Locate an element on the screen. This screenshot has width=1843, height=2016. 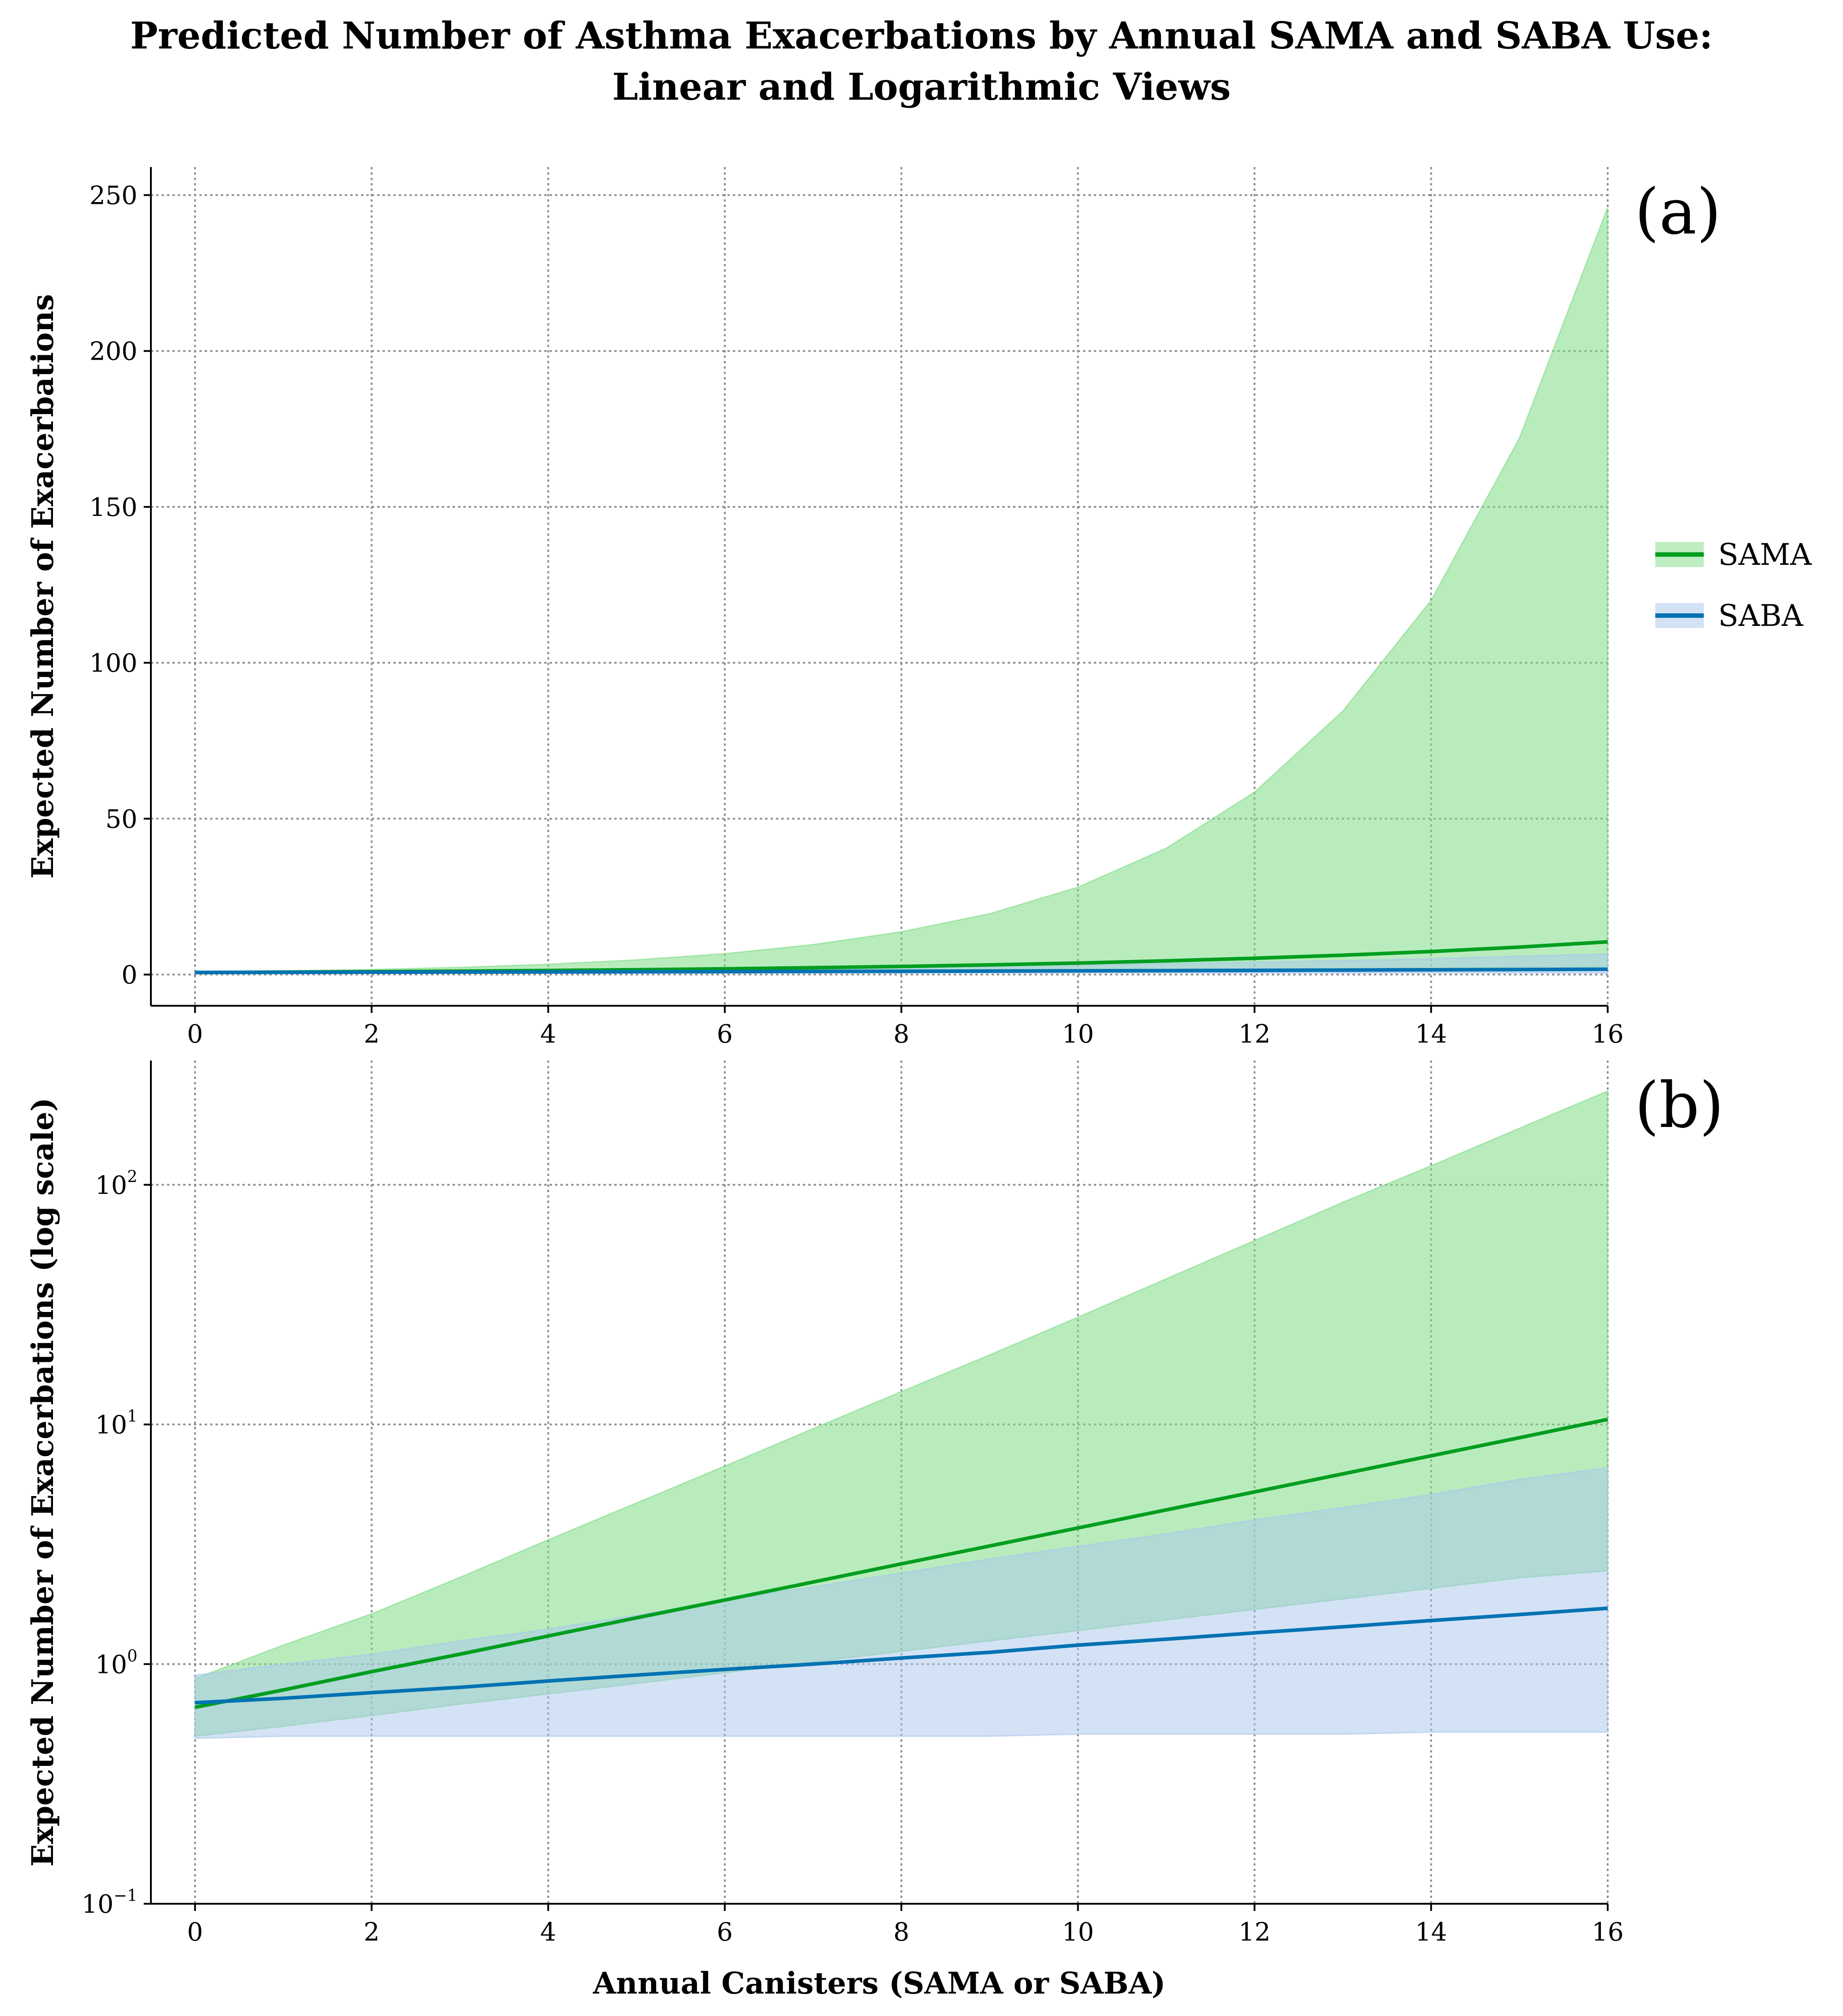
y-tick-label: 102 is located at coordinates (116, 1184).